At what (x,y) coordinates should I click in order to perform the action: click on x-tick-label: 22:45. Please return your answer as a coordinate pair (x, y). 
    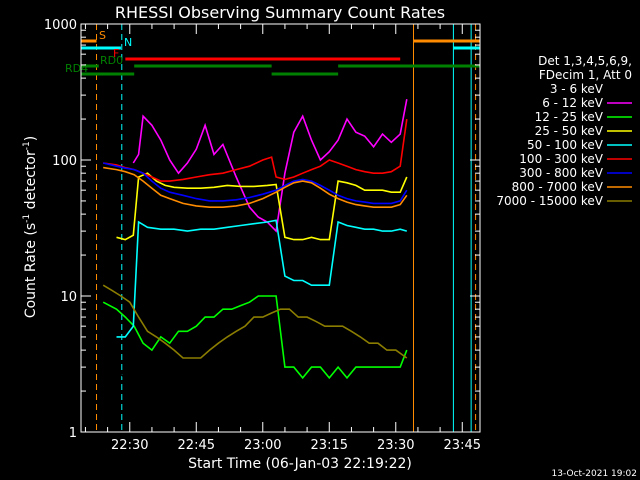
    Looking at the image, I should click on (196, 445).